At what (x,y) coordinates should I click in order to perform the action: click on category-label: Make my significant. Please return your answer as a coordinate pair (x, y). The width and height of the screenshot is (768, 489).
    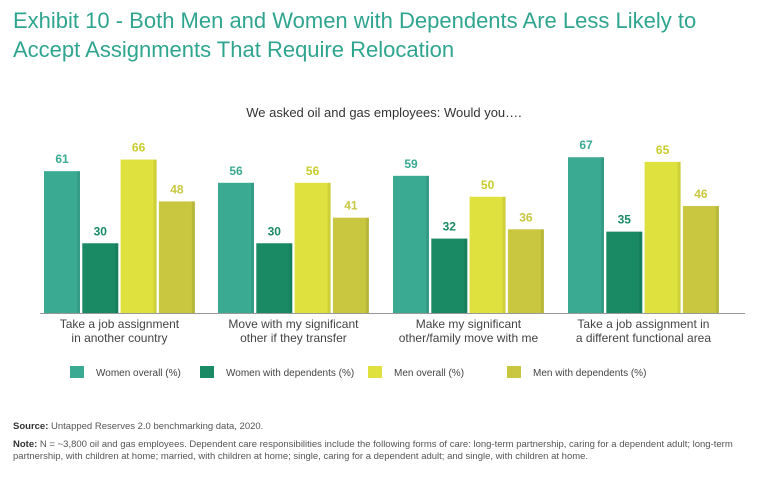
    Looking at the image, I should click on (469, 324).